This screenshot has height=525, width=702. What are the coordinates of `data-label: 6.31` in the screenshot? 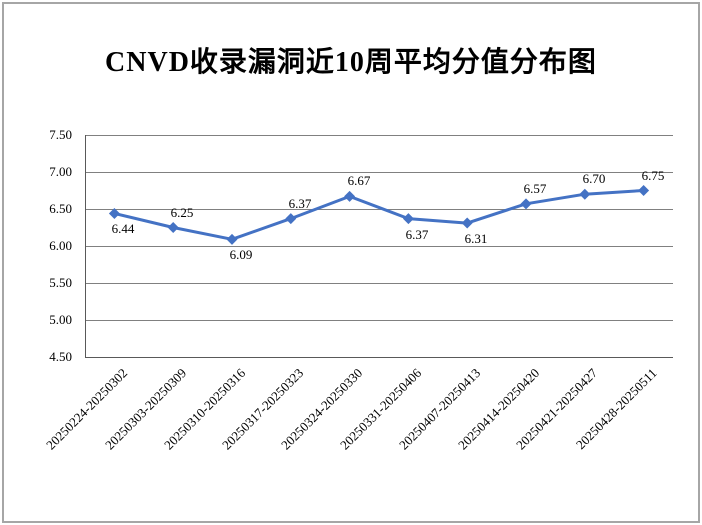 It's located at (476, 238).